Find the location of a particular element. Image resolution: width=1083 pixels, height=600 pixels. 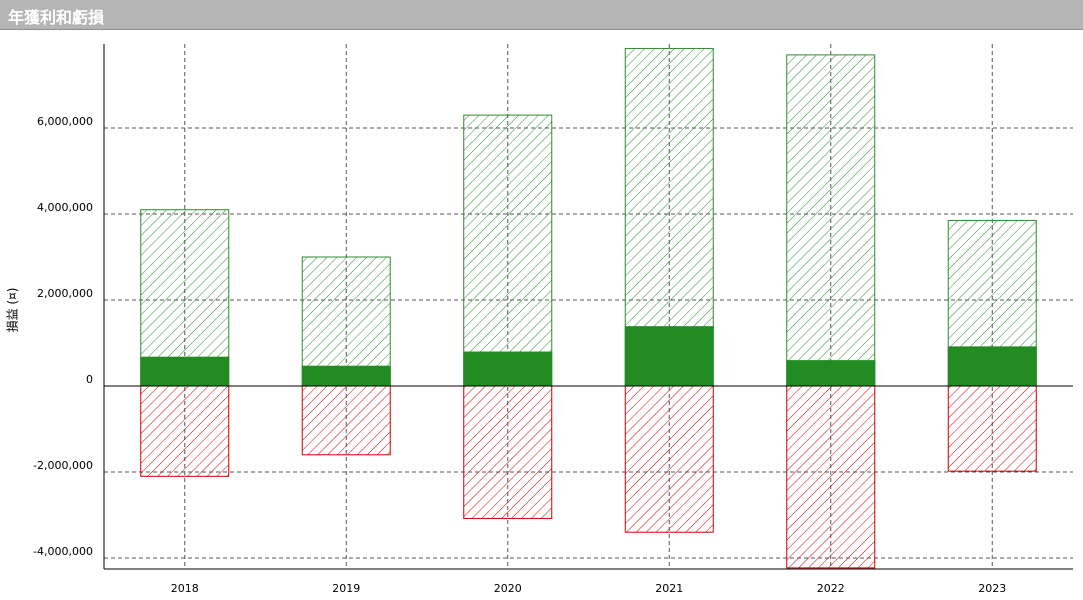

x-tick-label: 2019 is located at coordinates (346, 588).